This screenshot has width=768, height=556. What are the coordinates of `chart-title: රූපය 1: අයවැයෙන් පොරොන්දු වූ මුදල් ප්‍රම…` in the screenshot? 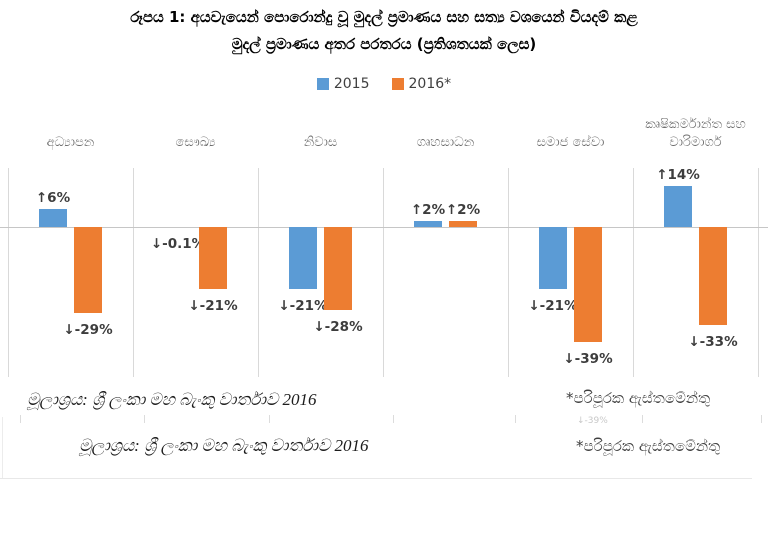 It's located at (384, 31).